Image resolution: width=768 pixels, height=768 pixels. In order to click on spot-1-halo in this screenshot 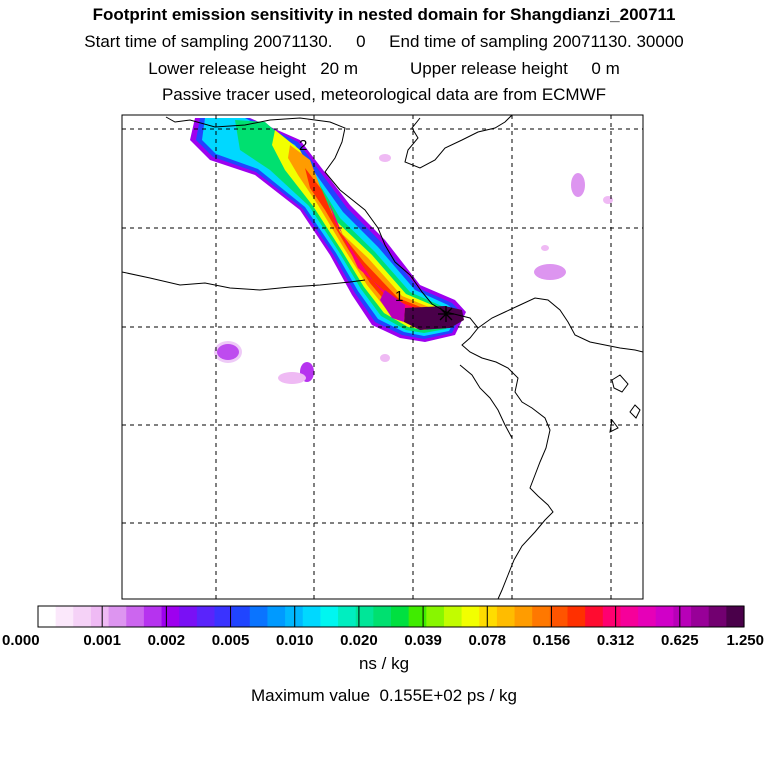, I will do `click(228, 352)`.